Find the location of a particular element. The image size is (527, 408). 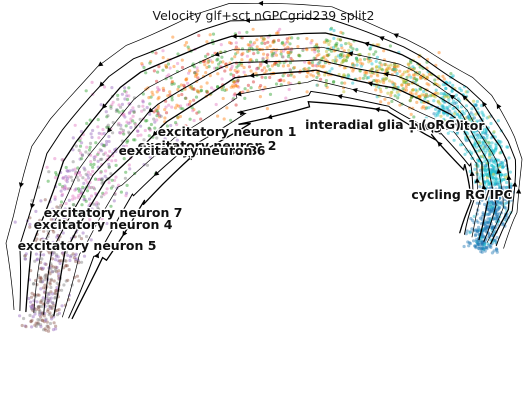

cluster-label-excitatory-neuron-7: excitatory neuron 7 is located at coordinates (113, 212).